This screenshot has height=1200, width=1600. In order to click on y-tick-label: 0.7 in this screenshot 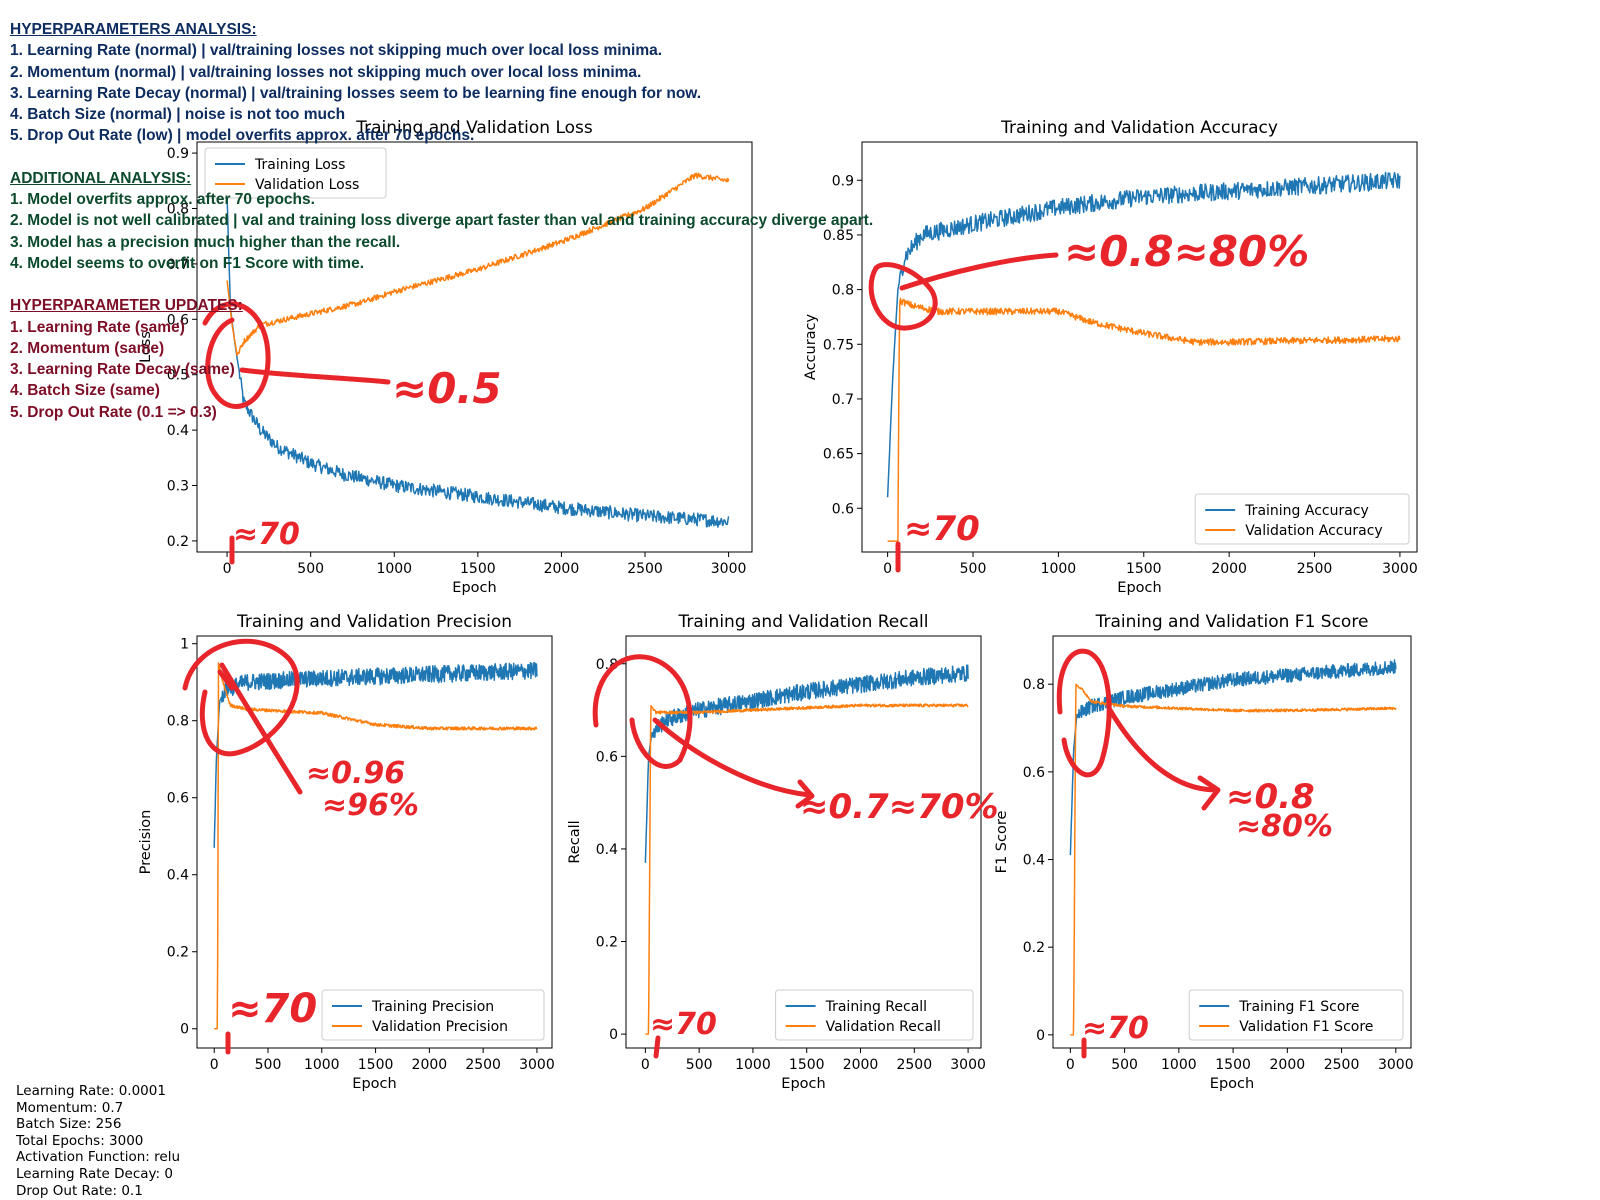, I will do `click(178, 265)`.